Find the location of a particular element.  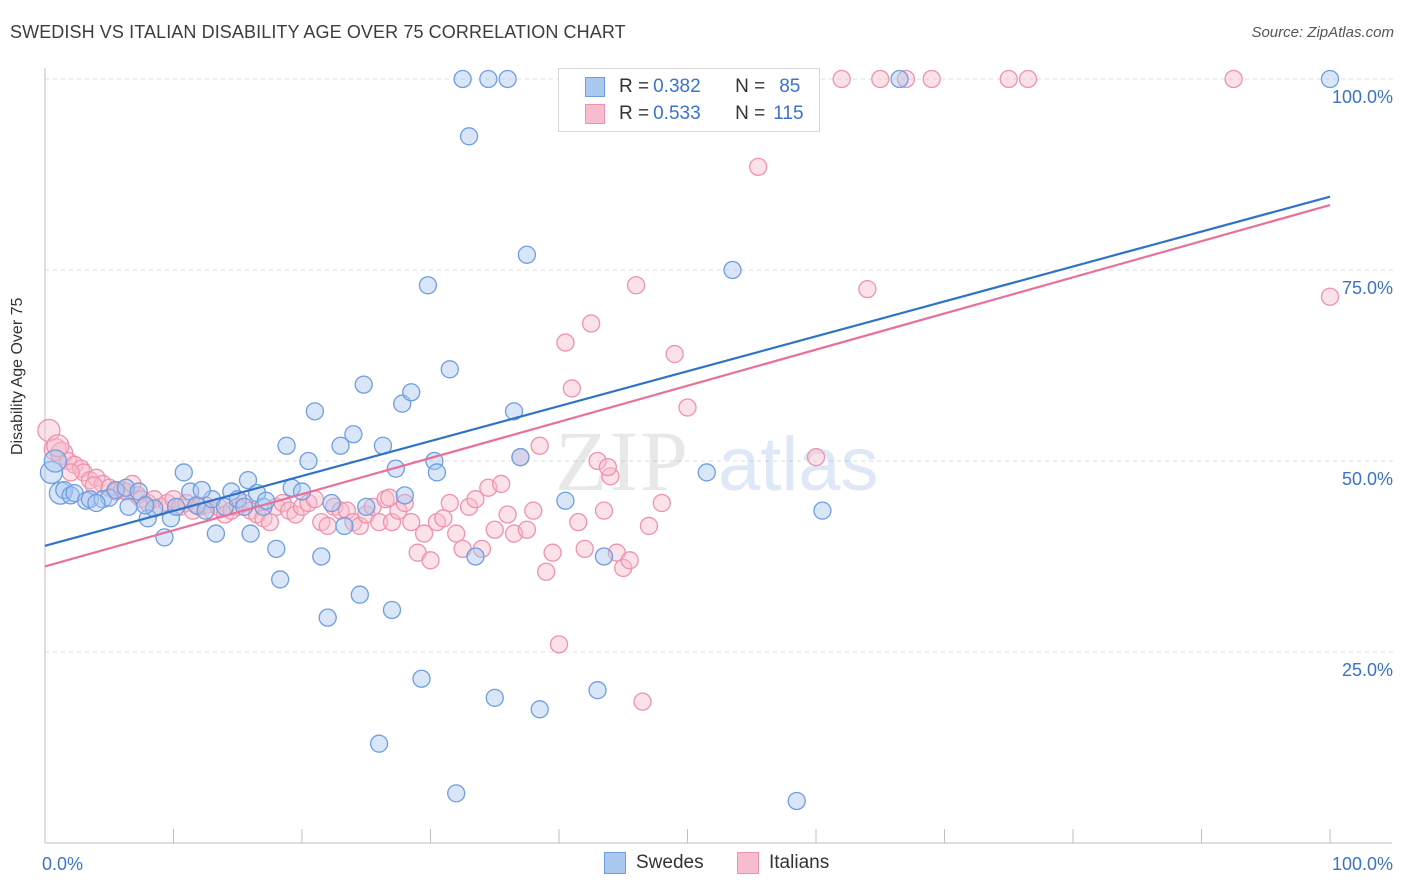

watermark: ZIP atlas is located at coordinates (717, 461).